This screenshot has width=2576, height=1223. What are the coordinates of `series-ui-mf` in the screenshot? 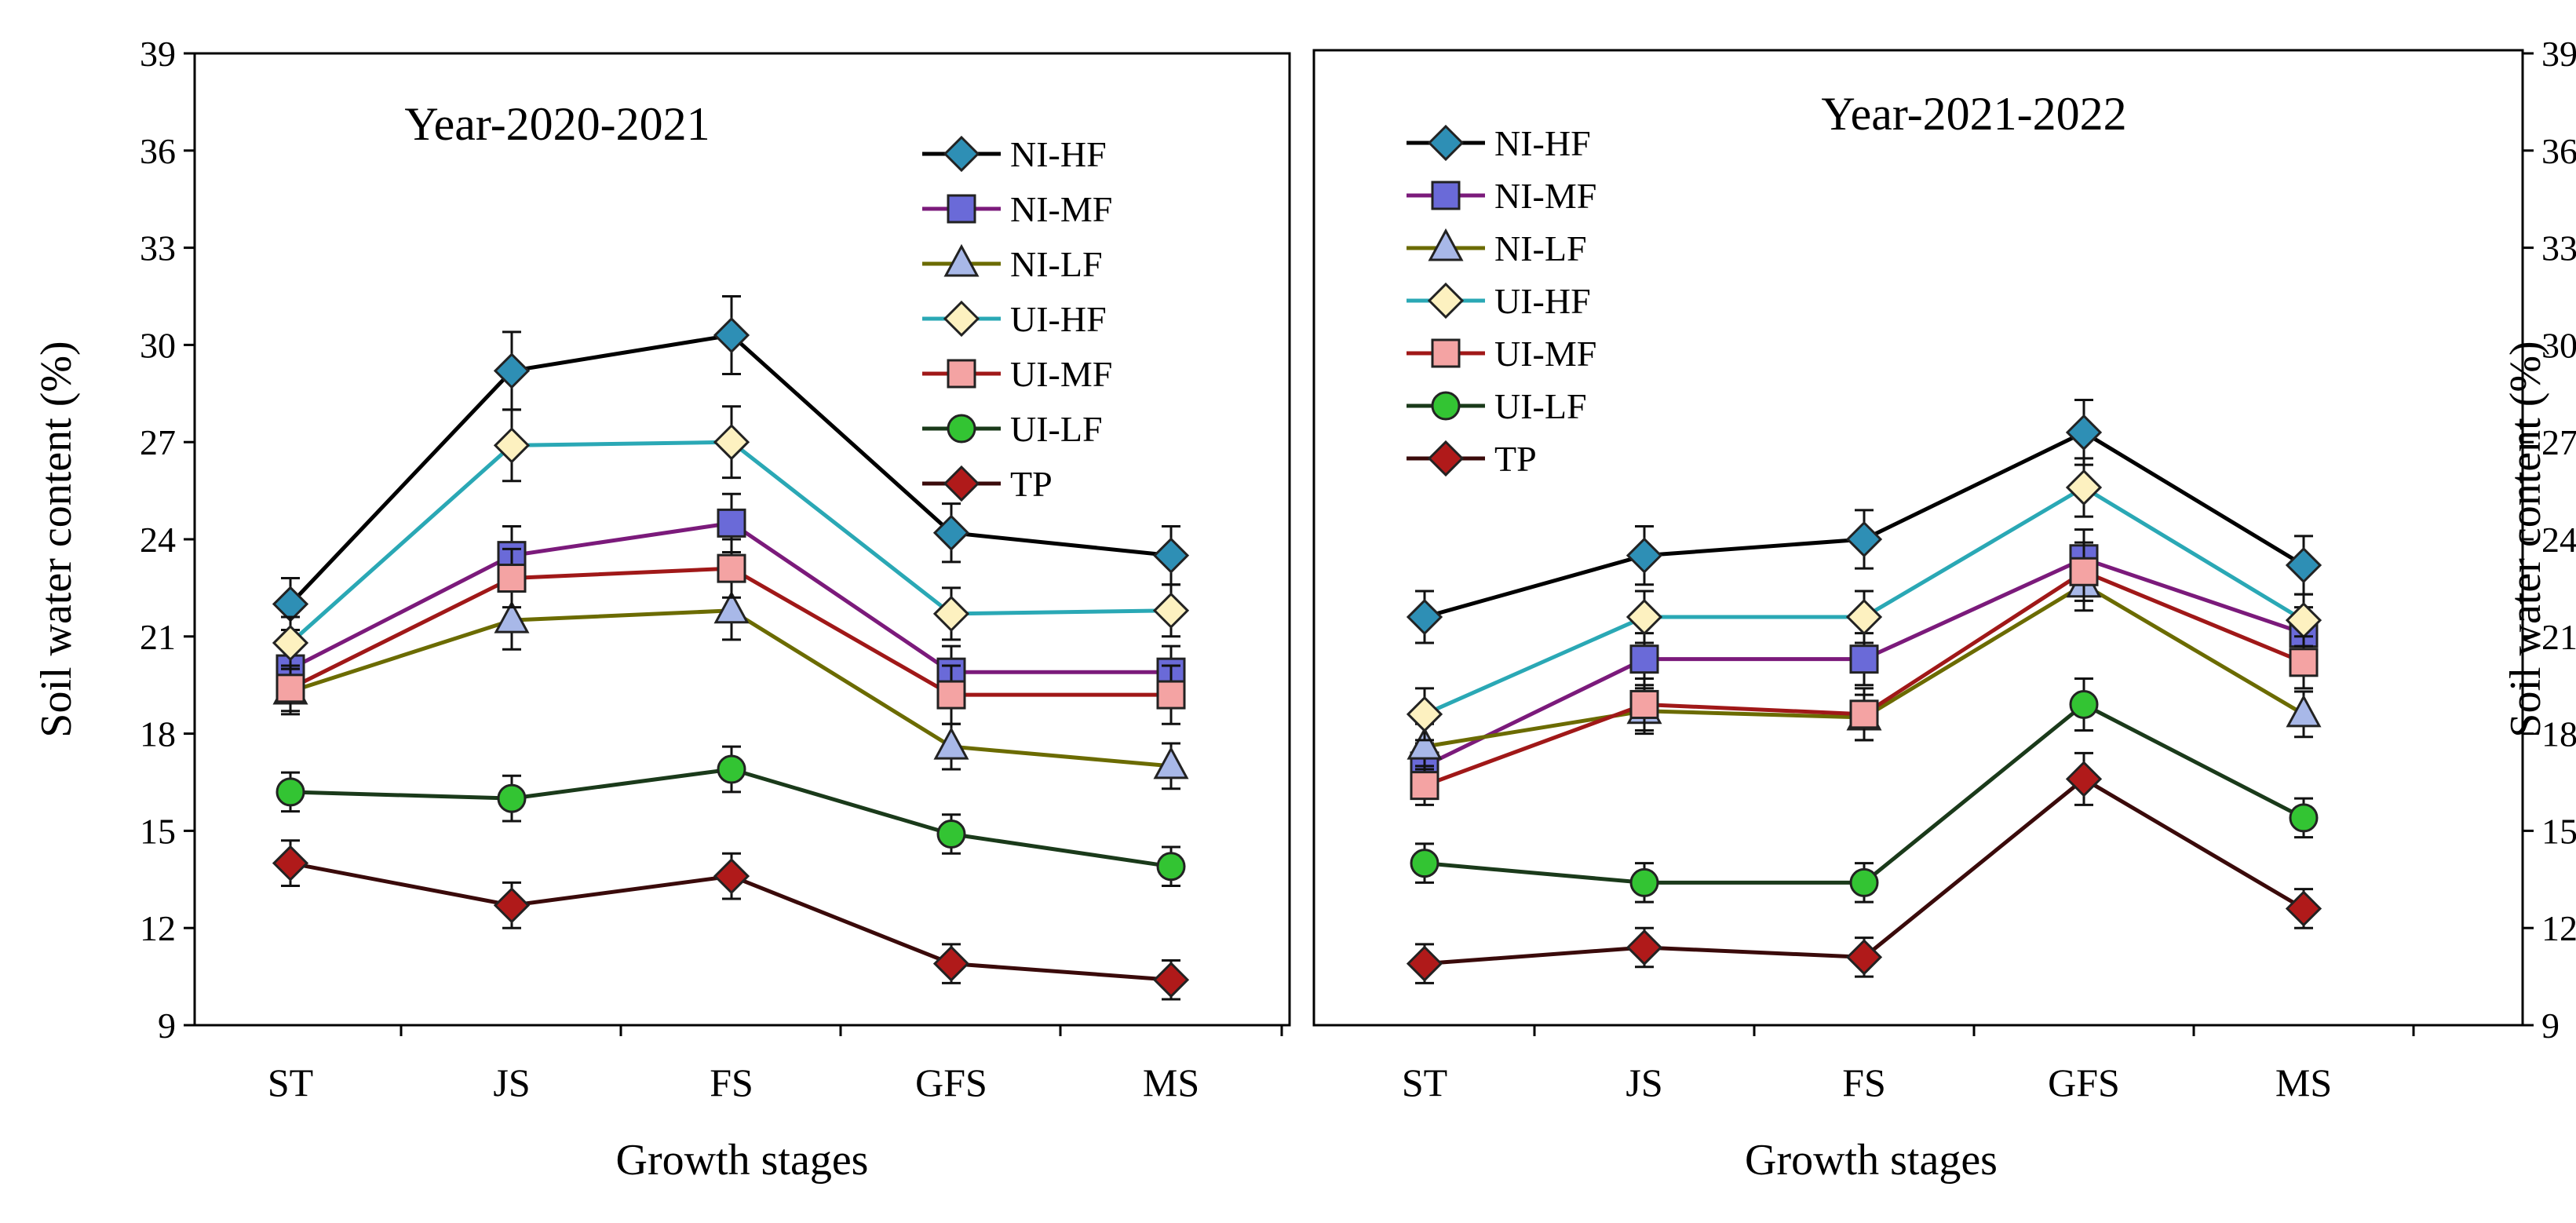 It's located at (1864, 673).